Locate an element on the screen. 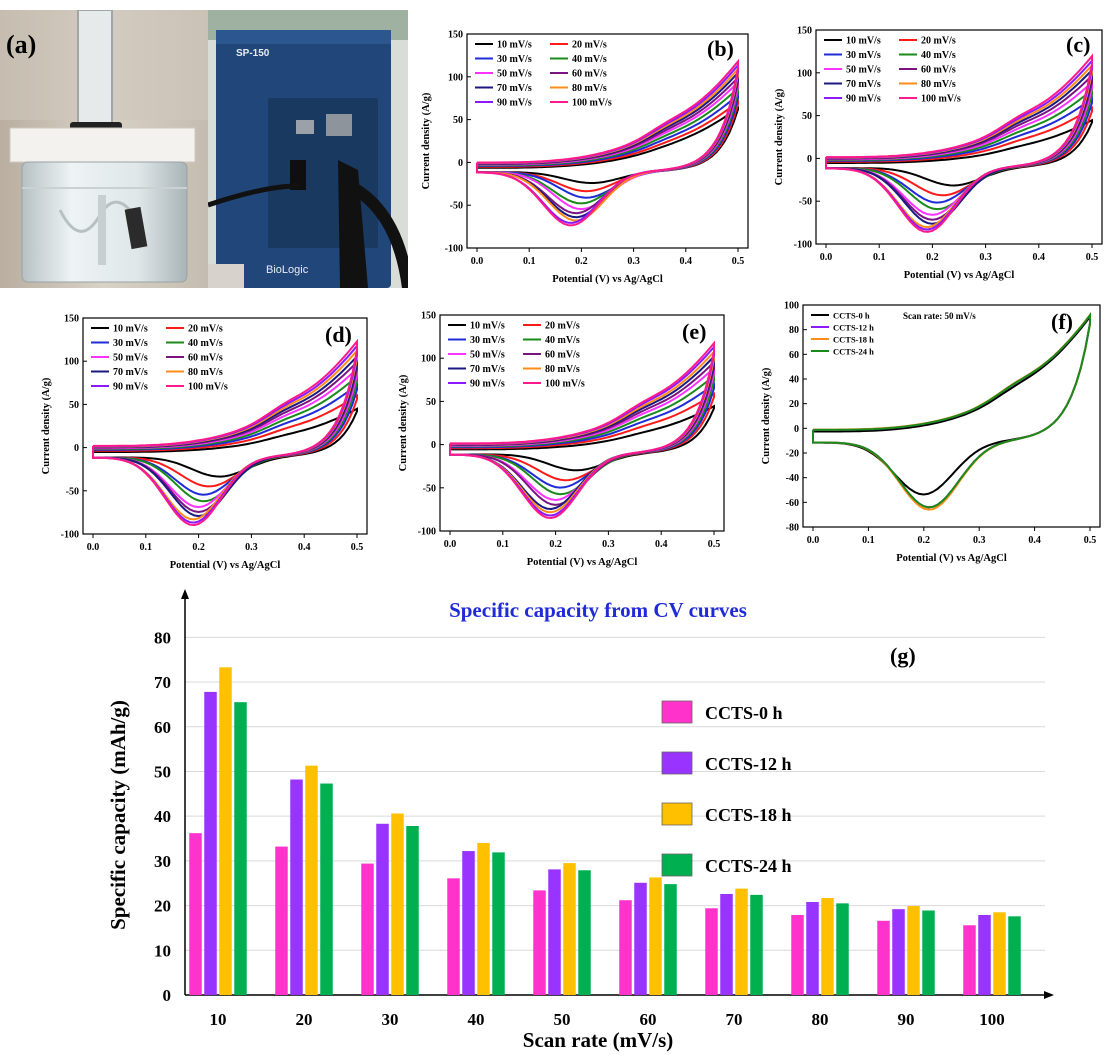 The image size is (1110, 1055). x-tick-label: 70 is located at coordinates (734, 1019).